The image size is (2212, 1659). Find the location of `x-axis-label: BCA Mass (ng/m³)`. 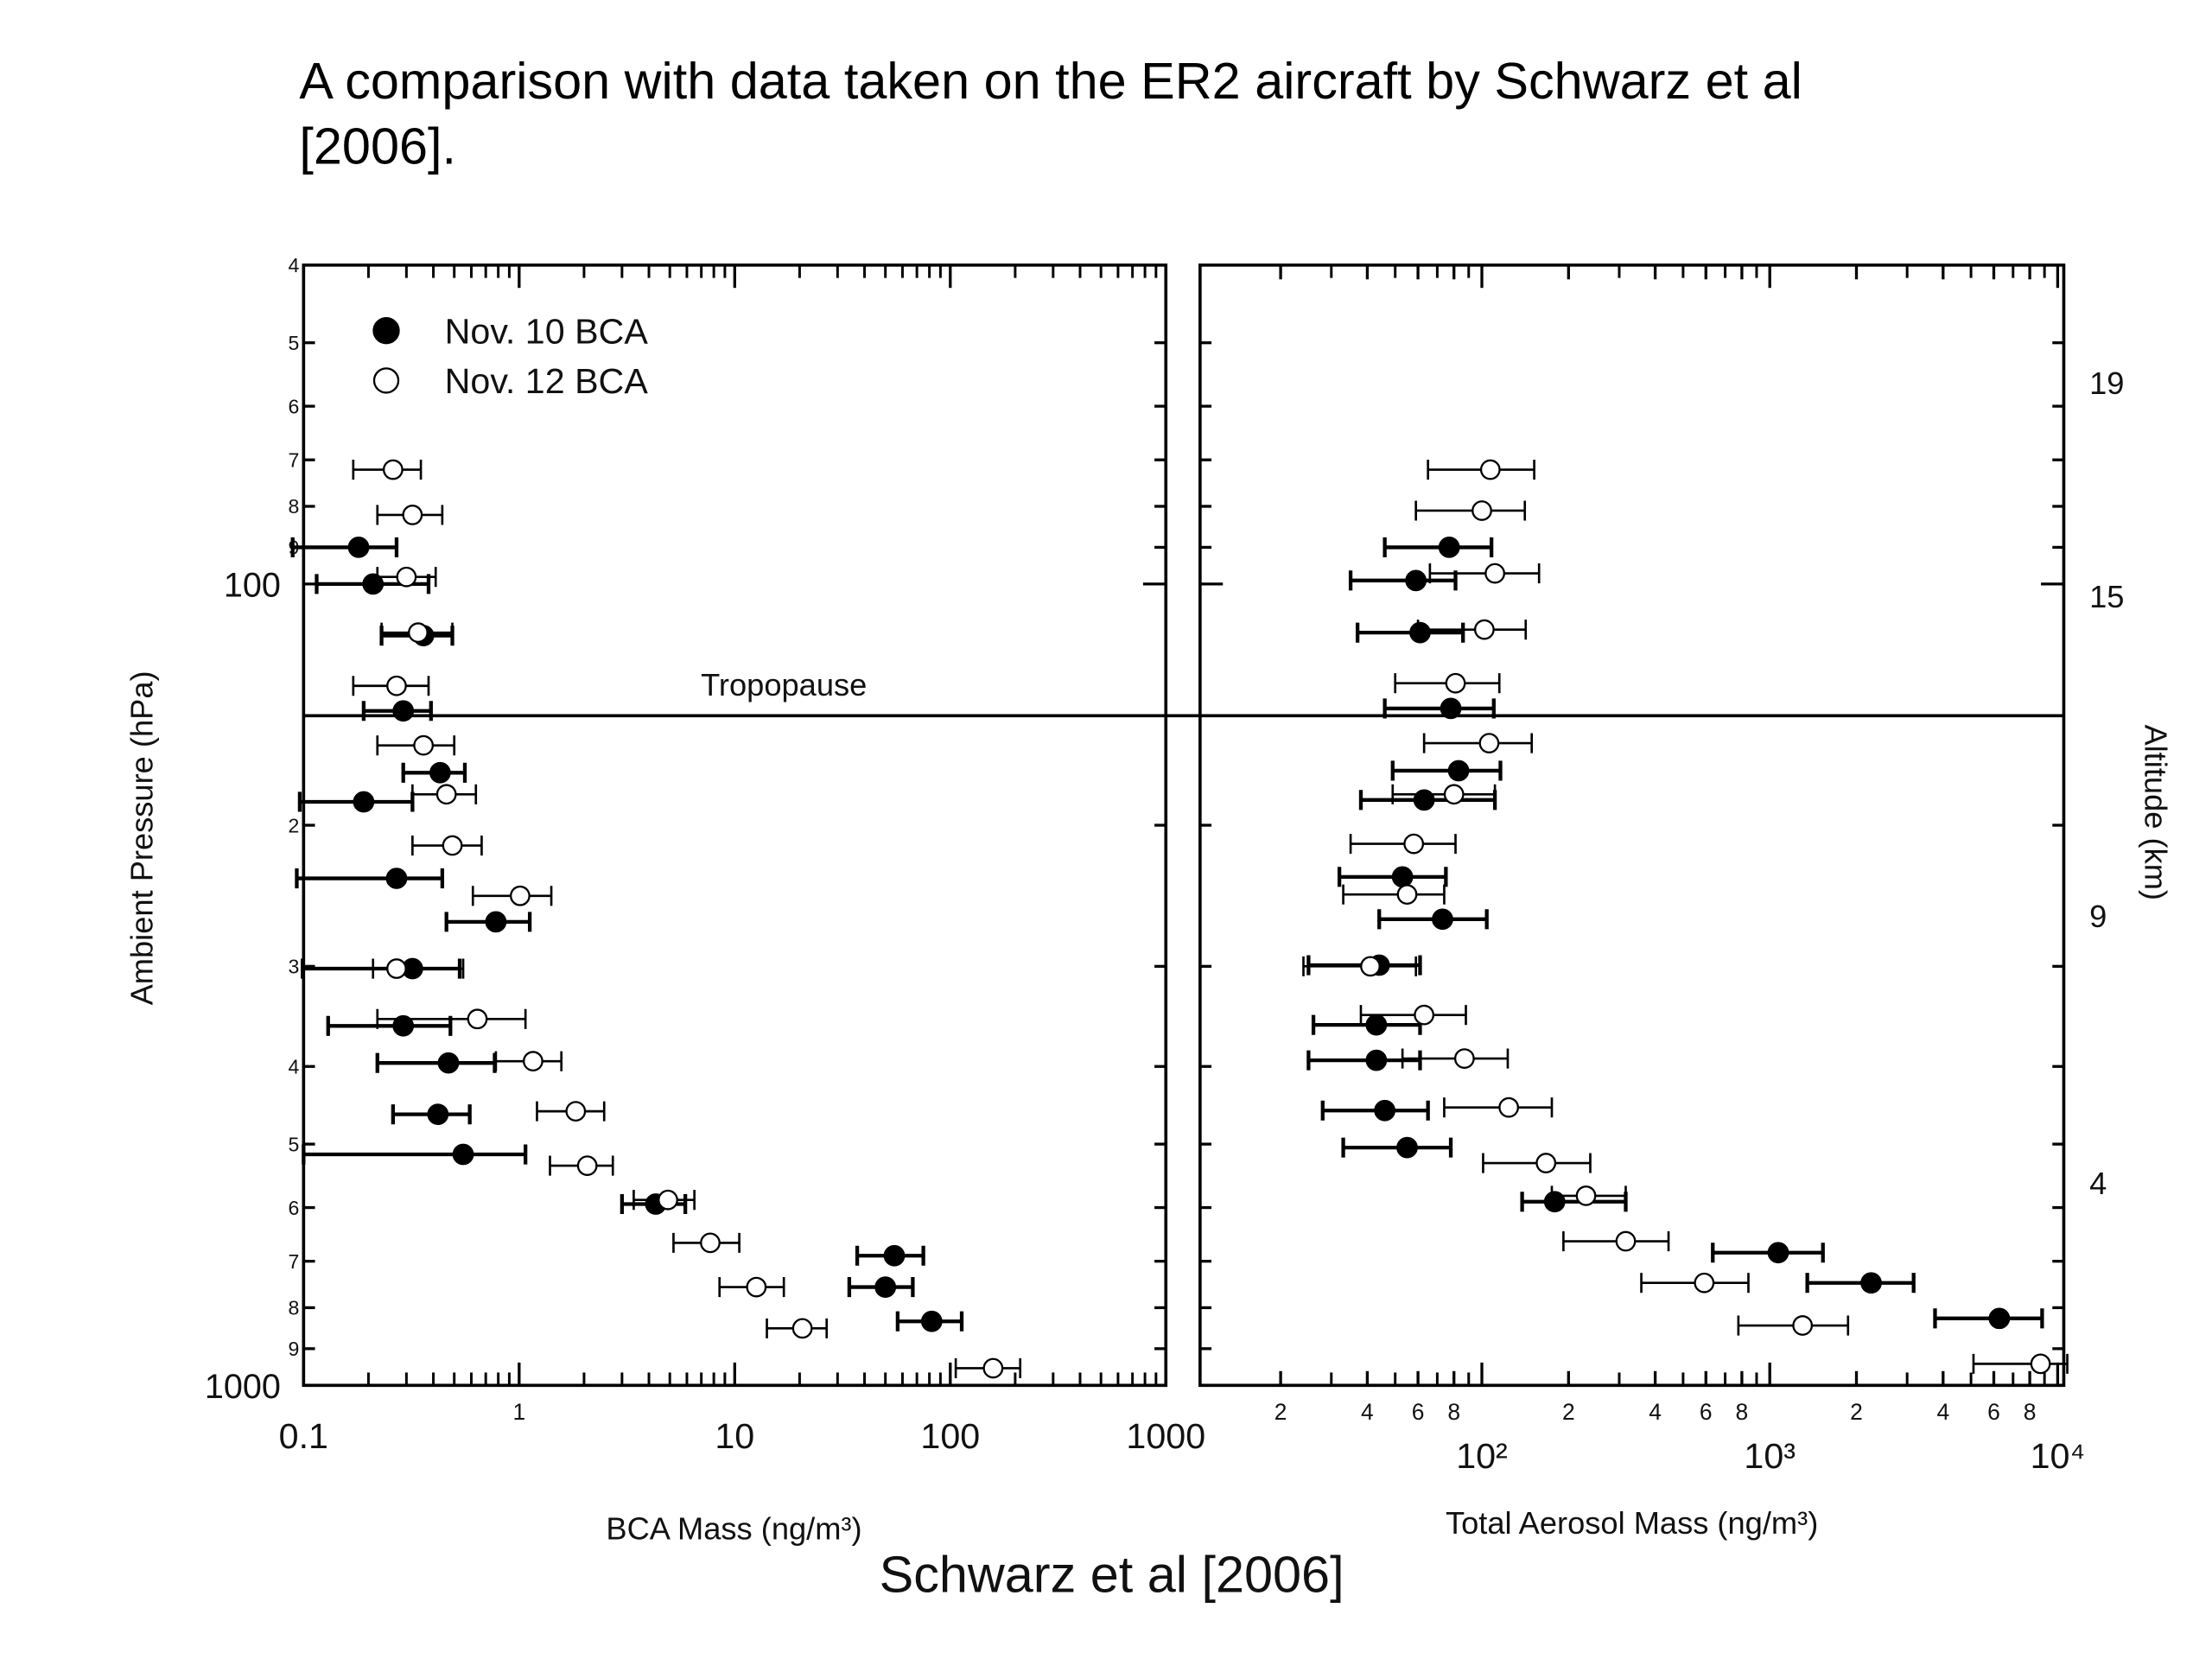

x-axis-label: BCA Mass (ng/m³) is located at coordinates (733, 1528).